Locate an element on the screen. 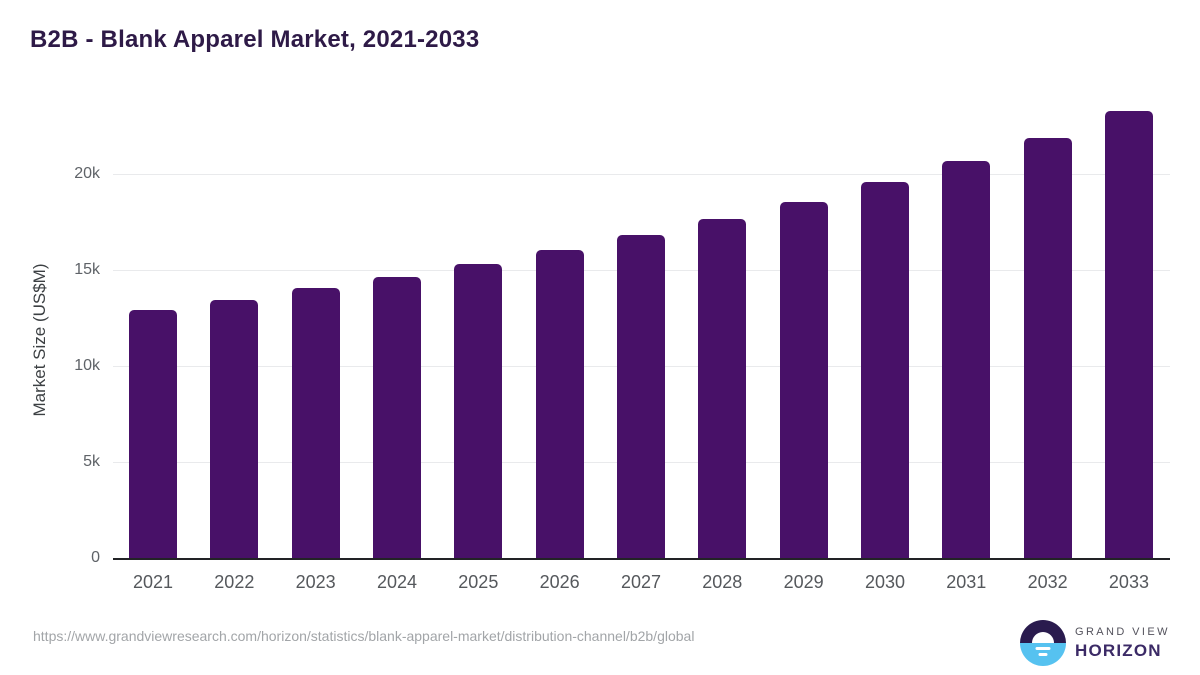  bar-2025 is located at coordinates (478, 411).